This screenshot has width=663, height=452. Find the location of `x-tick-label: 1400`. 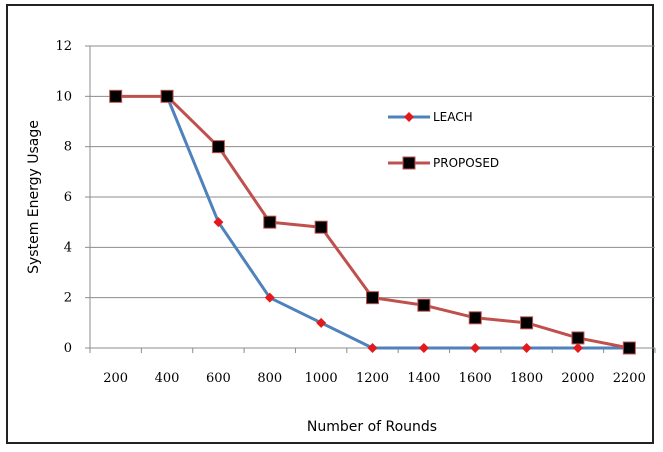

x-tick-label: 1400 is located at coordinates (423, 378).